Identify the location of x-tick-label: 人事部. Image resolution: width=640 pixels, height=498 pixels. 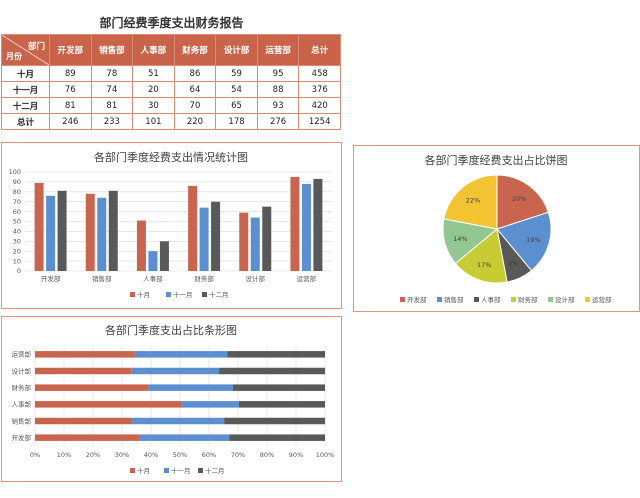
(153, 278).